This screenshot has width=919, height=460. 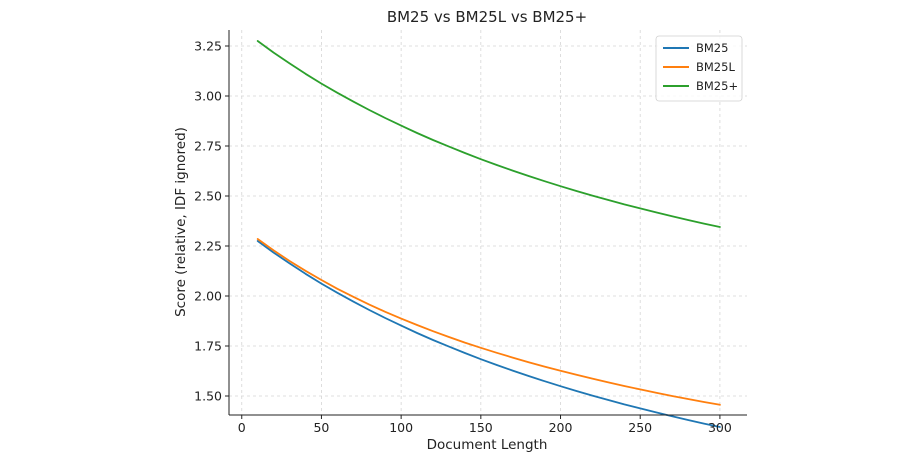 I want to click on x-tick-label: 200, so click(x=561, y=427).